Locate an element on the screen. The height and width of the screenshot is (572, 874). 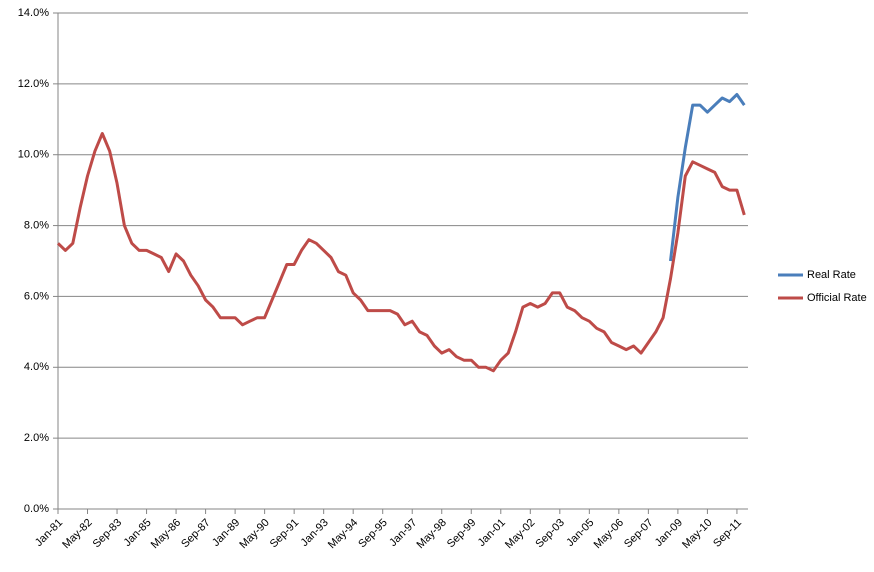
y-tick-label: 12.0% is located at coordinates (33, 84).